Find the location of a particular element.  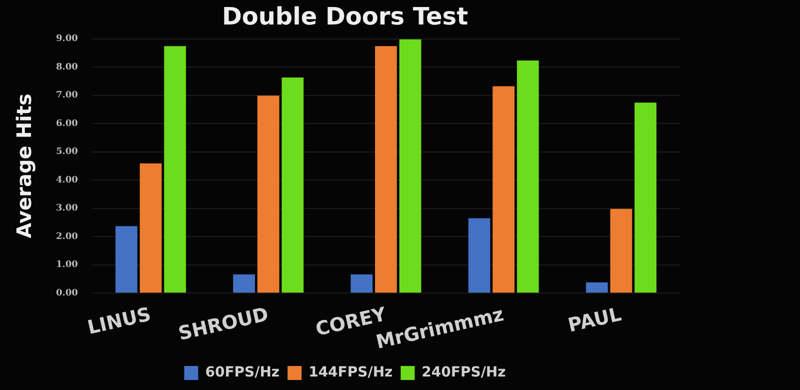

legend-label: 144FPS/Hz is located at coordinates (350, 372).